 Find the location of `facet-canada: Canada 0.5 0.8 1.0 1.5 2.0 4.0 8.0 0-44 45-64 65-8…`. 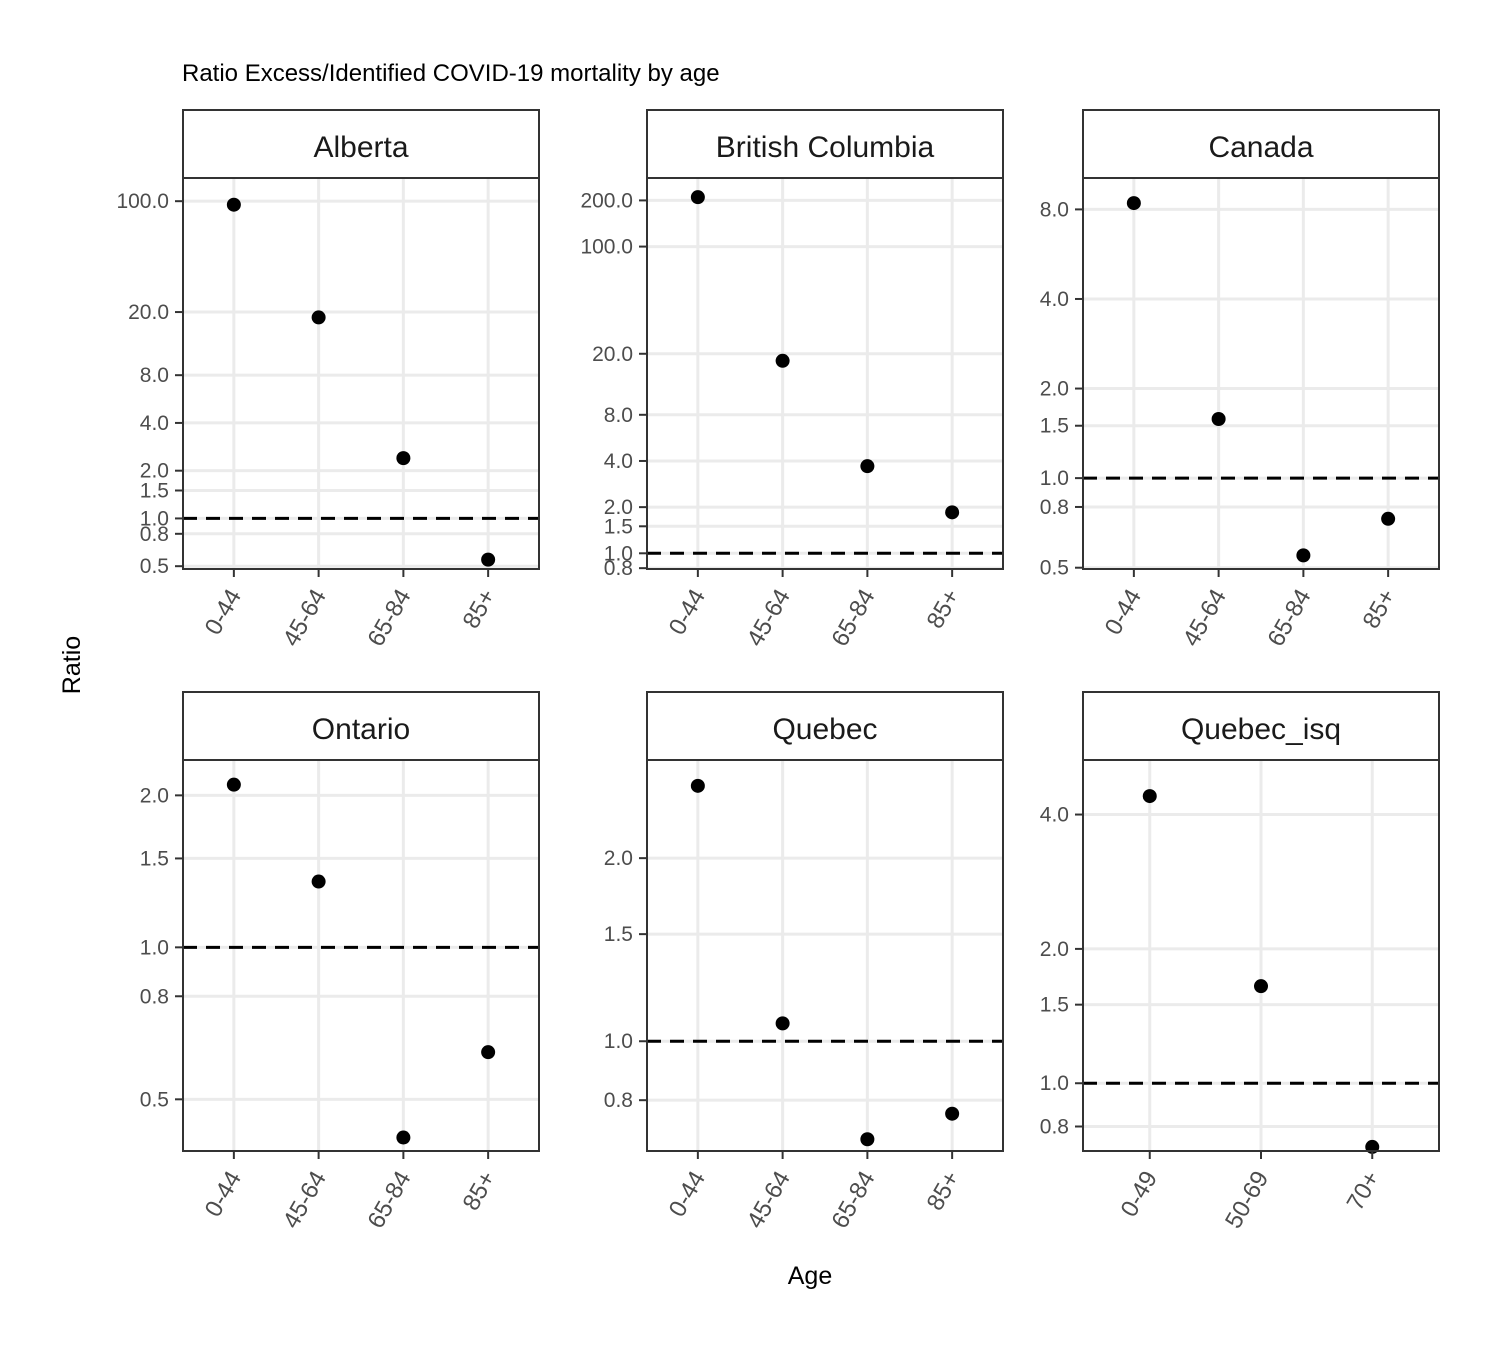

facet-canada: Canada 0.5 0.8 1.0 1.5 2.0 4.0 8.0 0-44 45-64 65-8… is located at coordinates (1240, 380).